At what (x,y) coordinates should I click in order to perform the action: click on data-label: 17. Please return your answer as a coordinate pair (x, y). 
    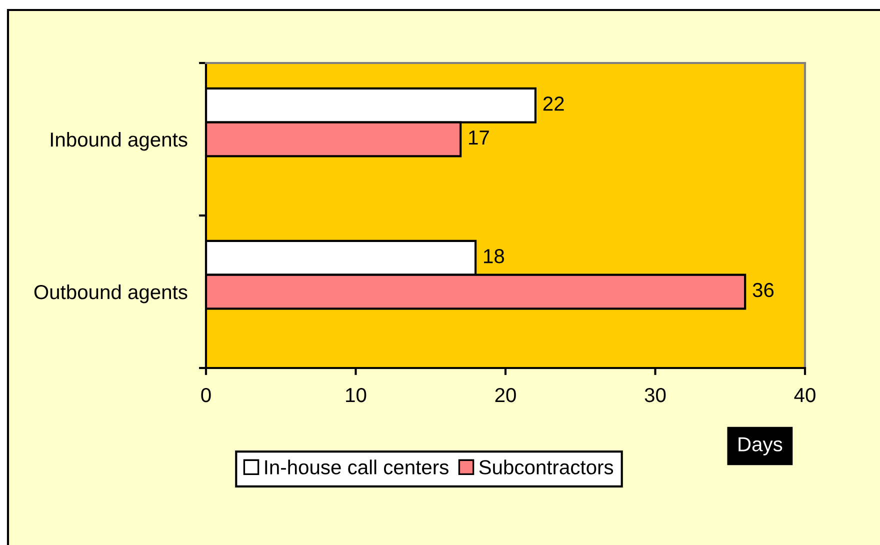
    Looking at the image, I should click on (479, 137).